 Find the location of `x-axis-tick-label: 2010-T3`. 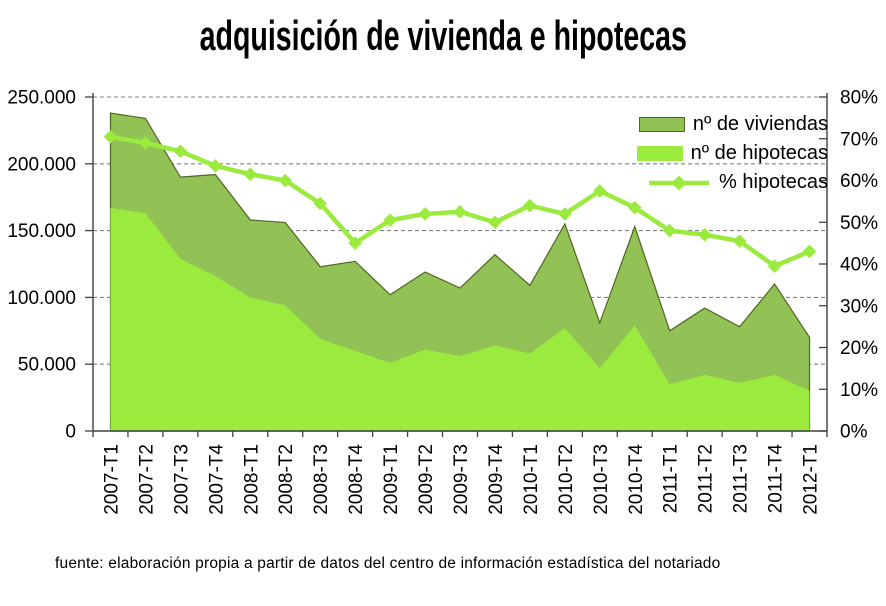

x-axis-tick-label: 2010-T3 is located at coordinates (601, 479).